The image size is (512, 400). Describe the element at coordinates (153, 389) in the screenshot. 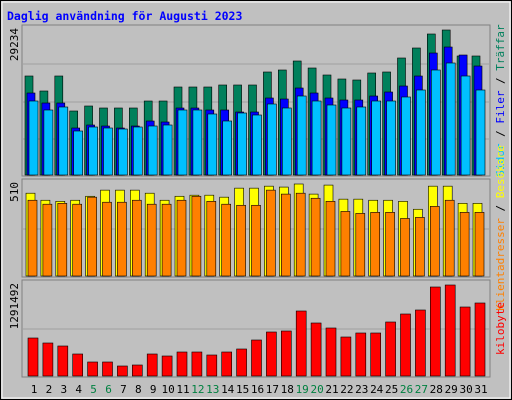

I see `x-tick-label: 9` at that location.